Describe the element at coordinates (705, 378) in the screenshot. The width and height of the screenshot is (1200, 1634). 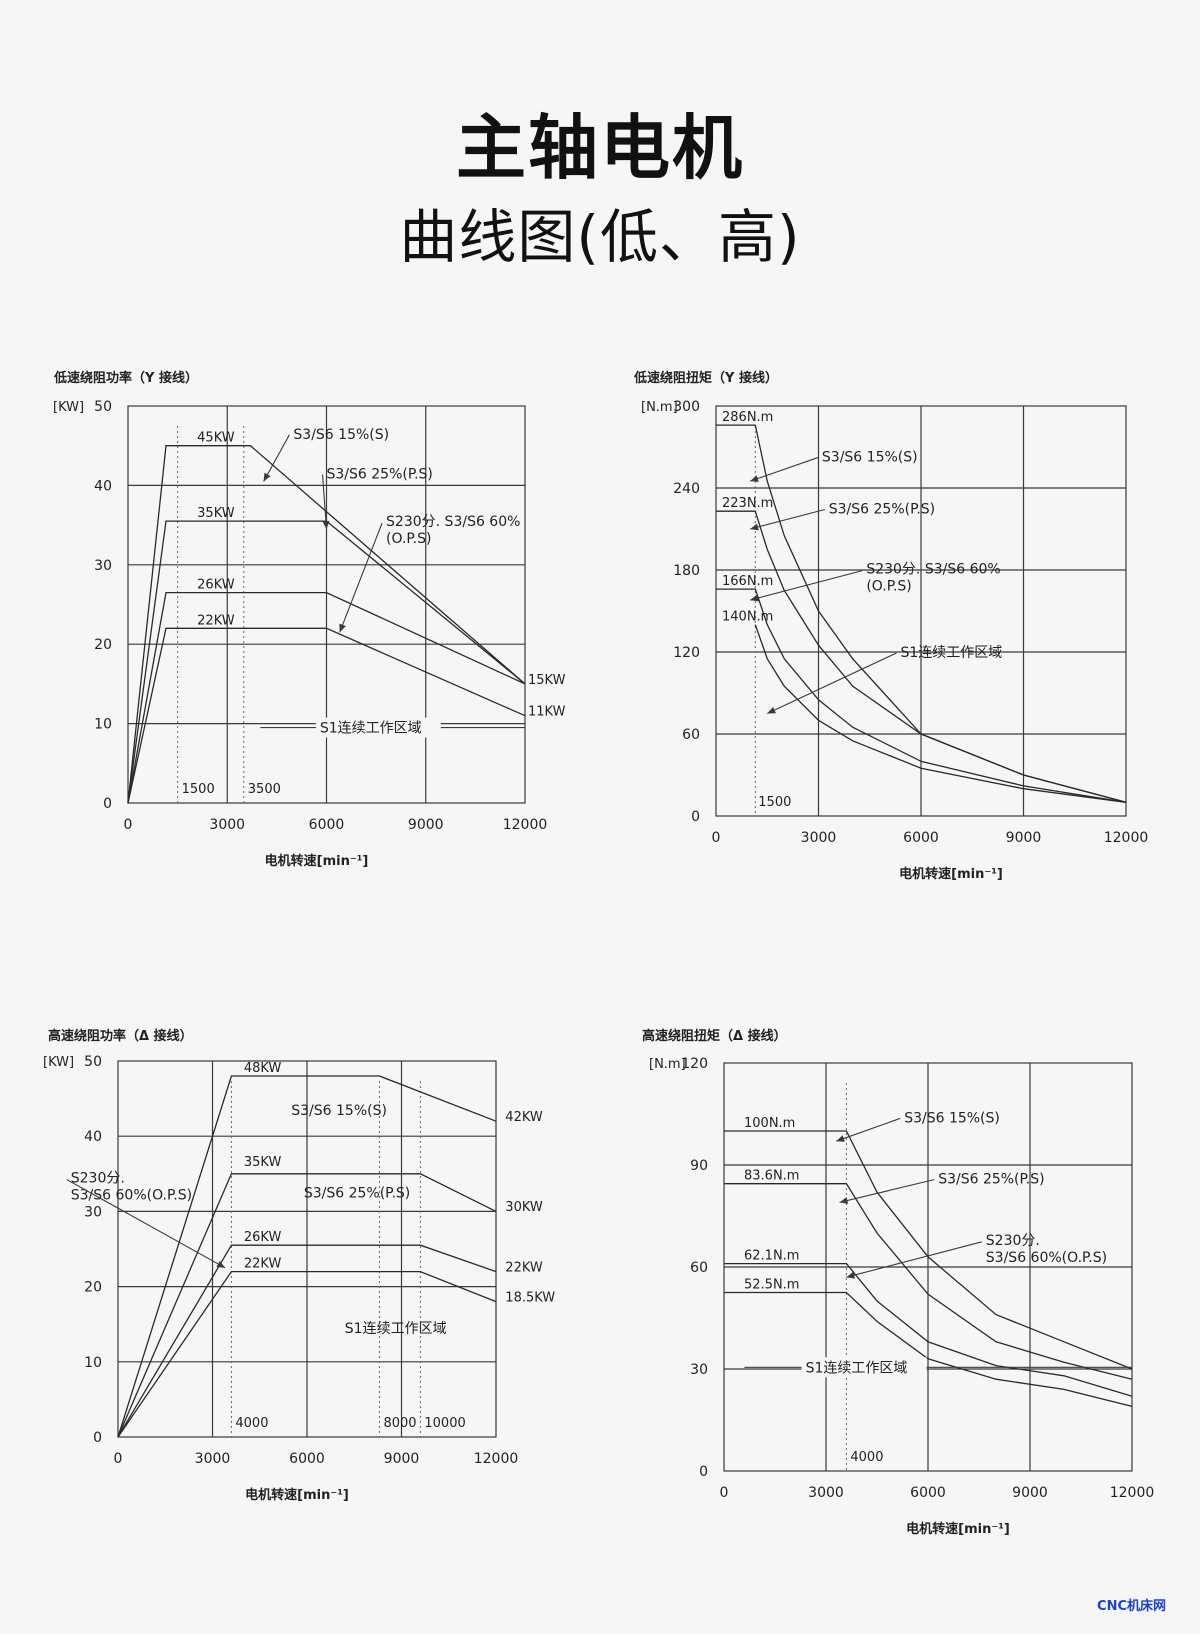
I see `chart-title: 低速绕阻扭矩（Y 接线）` at that location.